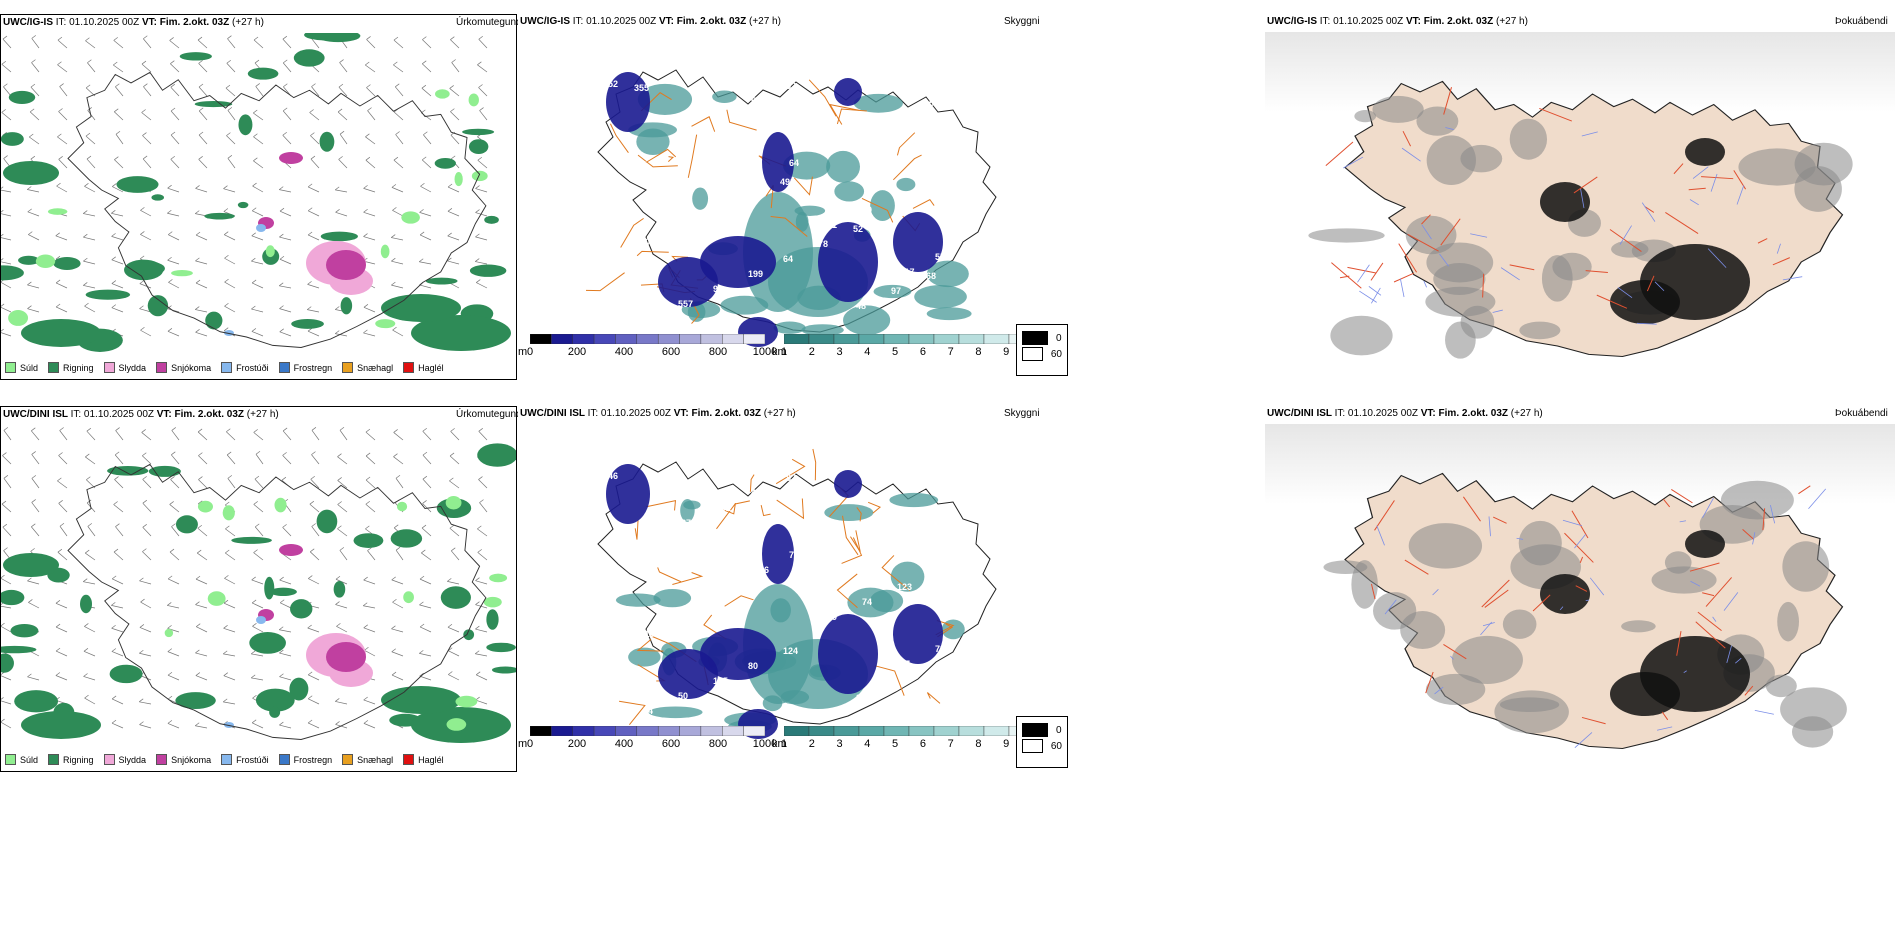  I want to click on ceiling-value-label: 74, so click(867, 602).